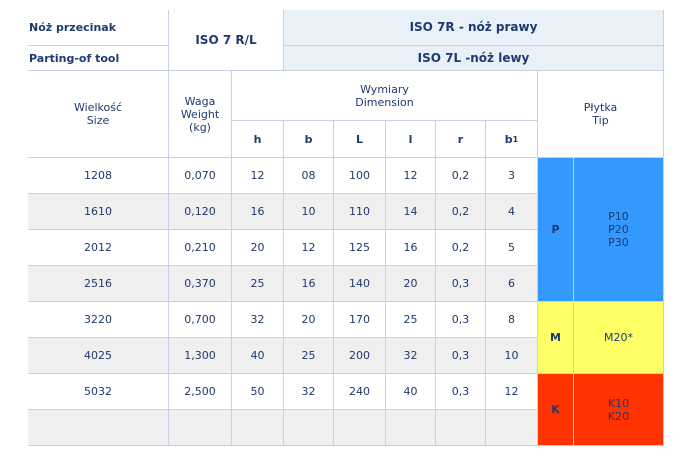 This screenshot has width=689, height=468. I want to click on cell-L: 240, so click(360, 392).